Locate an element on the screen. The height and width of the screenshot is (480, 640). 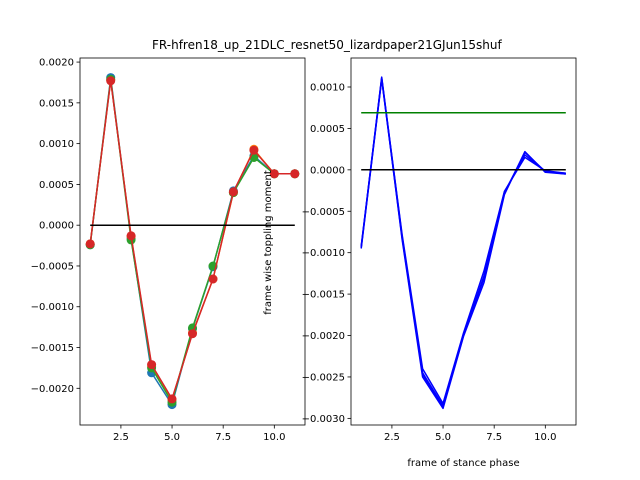
left-y-tick-label: 0.0015 is located at coordinates (56, 103).